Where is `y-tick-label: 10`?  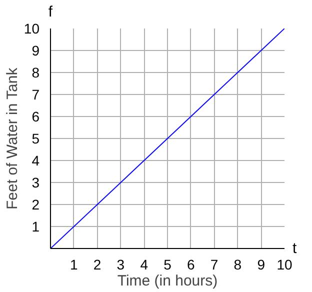
y-tick-label: 10 is located at coordinates (32, 28).